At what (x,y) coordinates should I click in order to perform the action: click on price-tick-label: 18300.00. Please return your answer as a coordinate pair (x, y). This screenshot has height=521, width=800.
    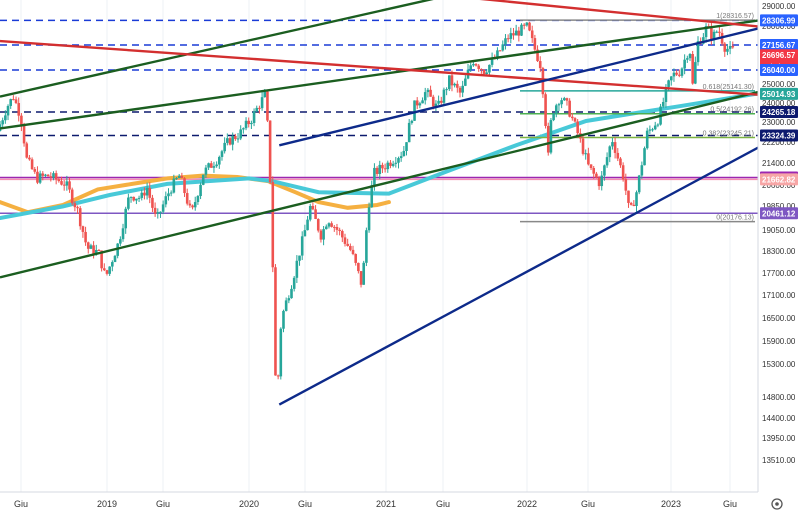
    Looking at the image, I should click on (779, 251).